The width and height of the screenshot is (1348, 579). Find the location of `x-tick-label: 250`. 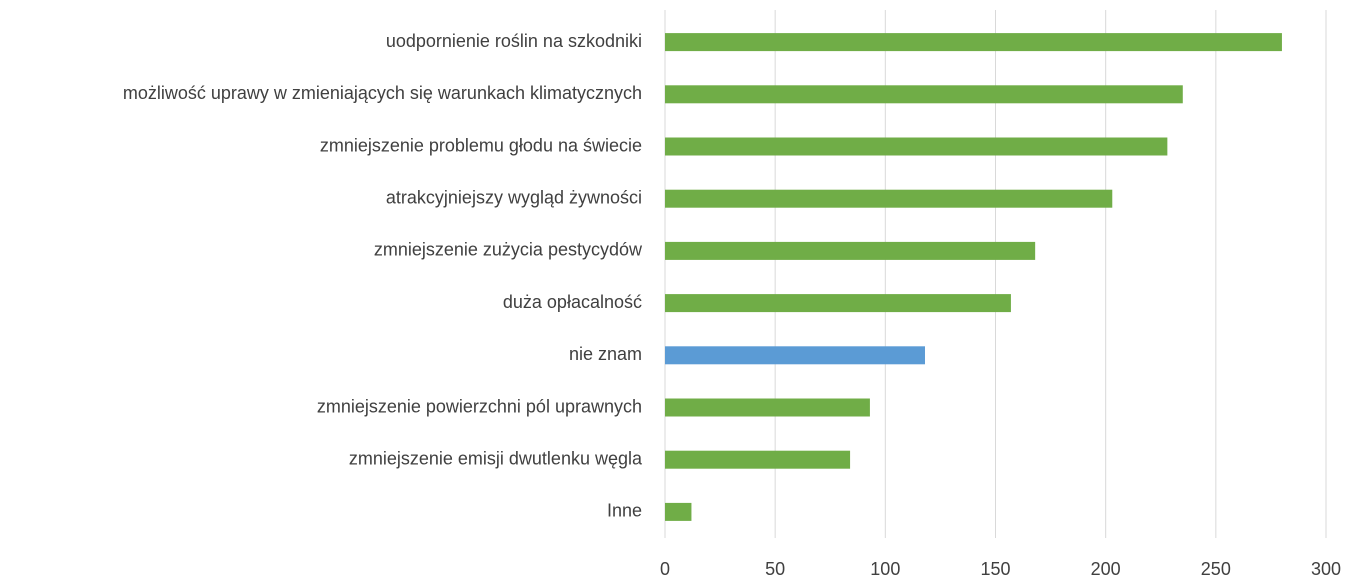

x-tick-label: 250 is located at coordinates (1216, 569).